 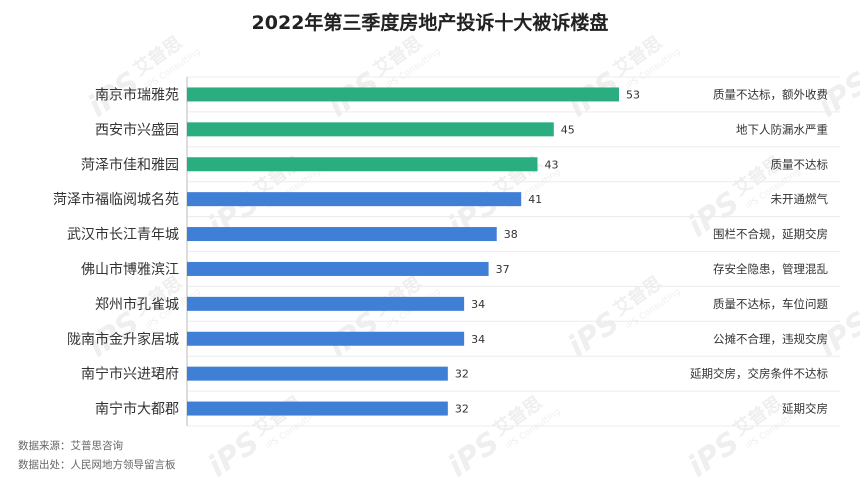 I want to click on data-label: 43, so click(x=551, y=164).